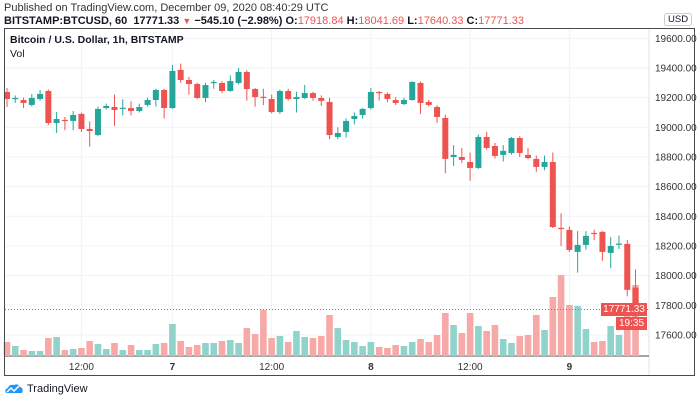  What do you see at coordinates (631, 323) in the screenshot?
I see `bar-countdown: 19:35` at bounding box center [631, 323].